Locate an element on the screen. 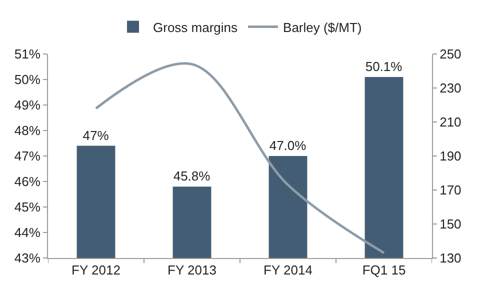  y-tick-label: 51% is located at coordinates (27, 54).